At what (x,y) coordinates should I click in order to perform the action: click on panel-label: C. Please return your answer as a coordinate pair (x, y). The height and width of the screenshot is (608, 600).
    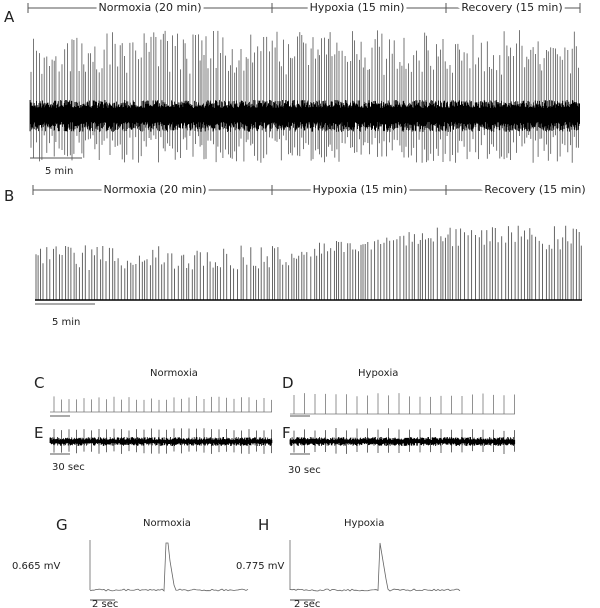
    Looking at the image, I should click on (39, 383).